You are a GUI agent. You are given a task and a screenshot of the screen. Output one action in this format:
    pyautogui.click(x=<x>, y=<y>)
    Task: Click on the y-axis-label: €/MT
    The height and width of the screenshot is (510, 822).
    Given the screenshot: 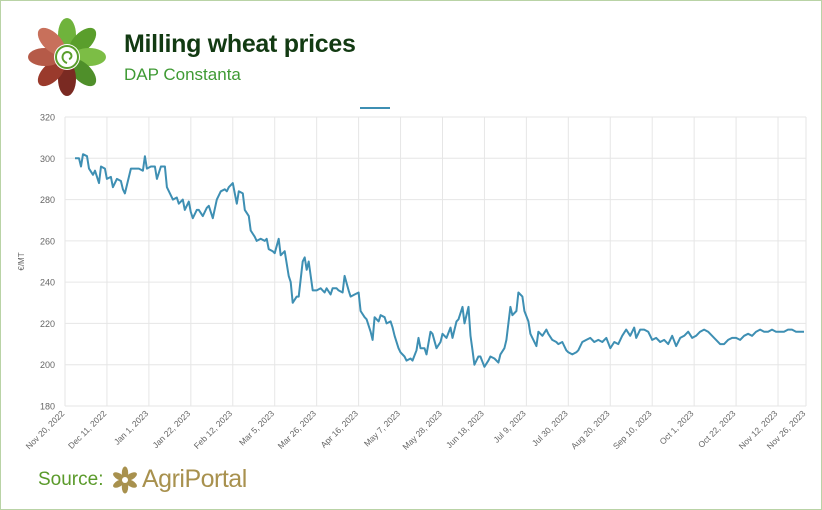 What is the action you would take?
    pyautogui.click(x=21, y=261)
    